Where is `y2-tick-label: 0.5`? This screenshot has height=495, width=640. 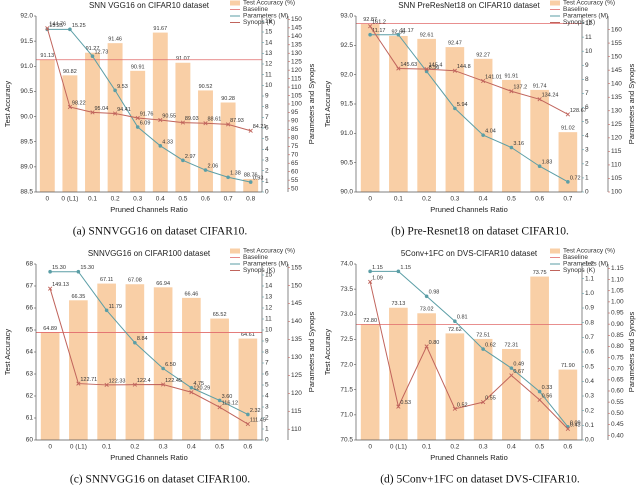 y2-tick-label: 0.5 is located at coordinates (589, 366).